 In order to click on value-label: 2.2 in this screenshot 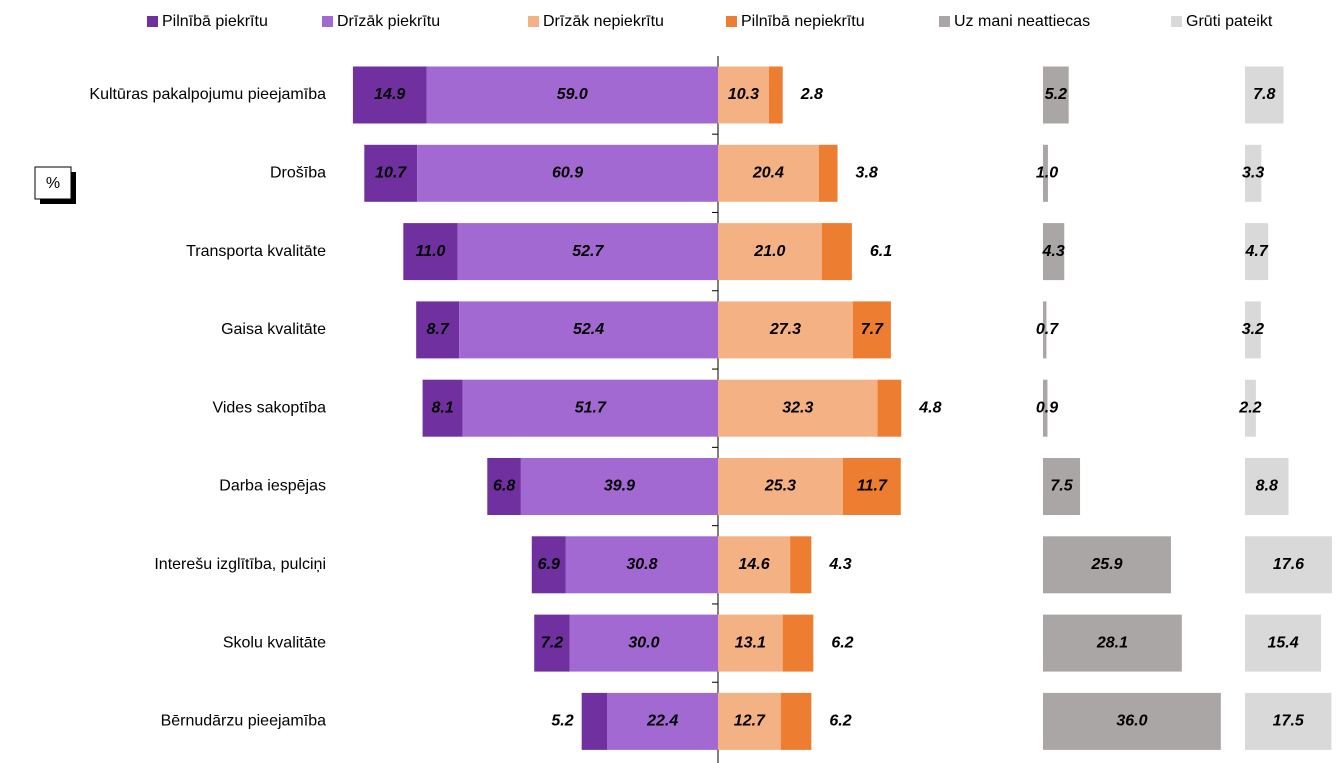, I will do `click(1249, 407)`.